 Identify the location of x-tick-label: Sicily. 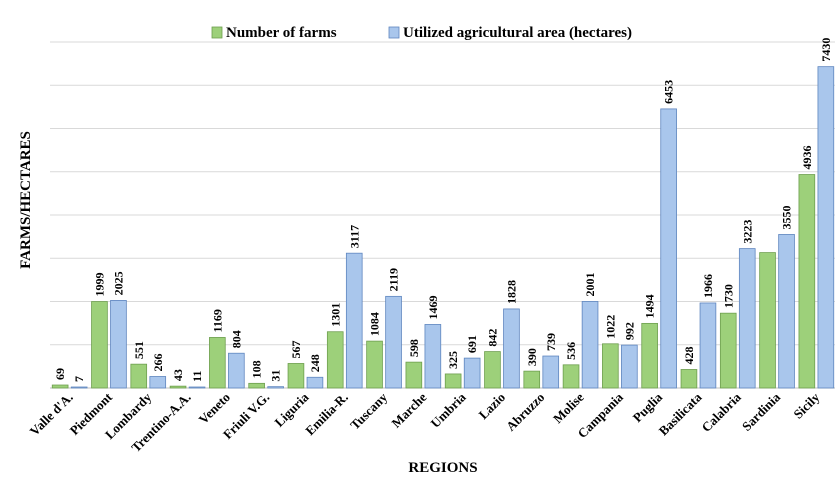
(806, 405).